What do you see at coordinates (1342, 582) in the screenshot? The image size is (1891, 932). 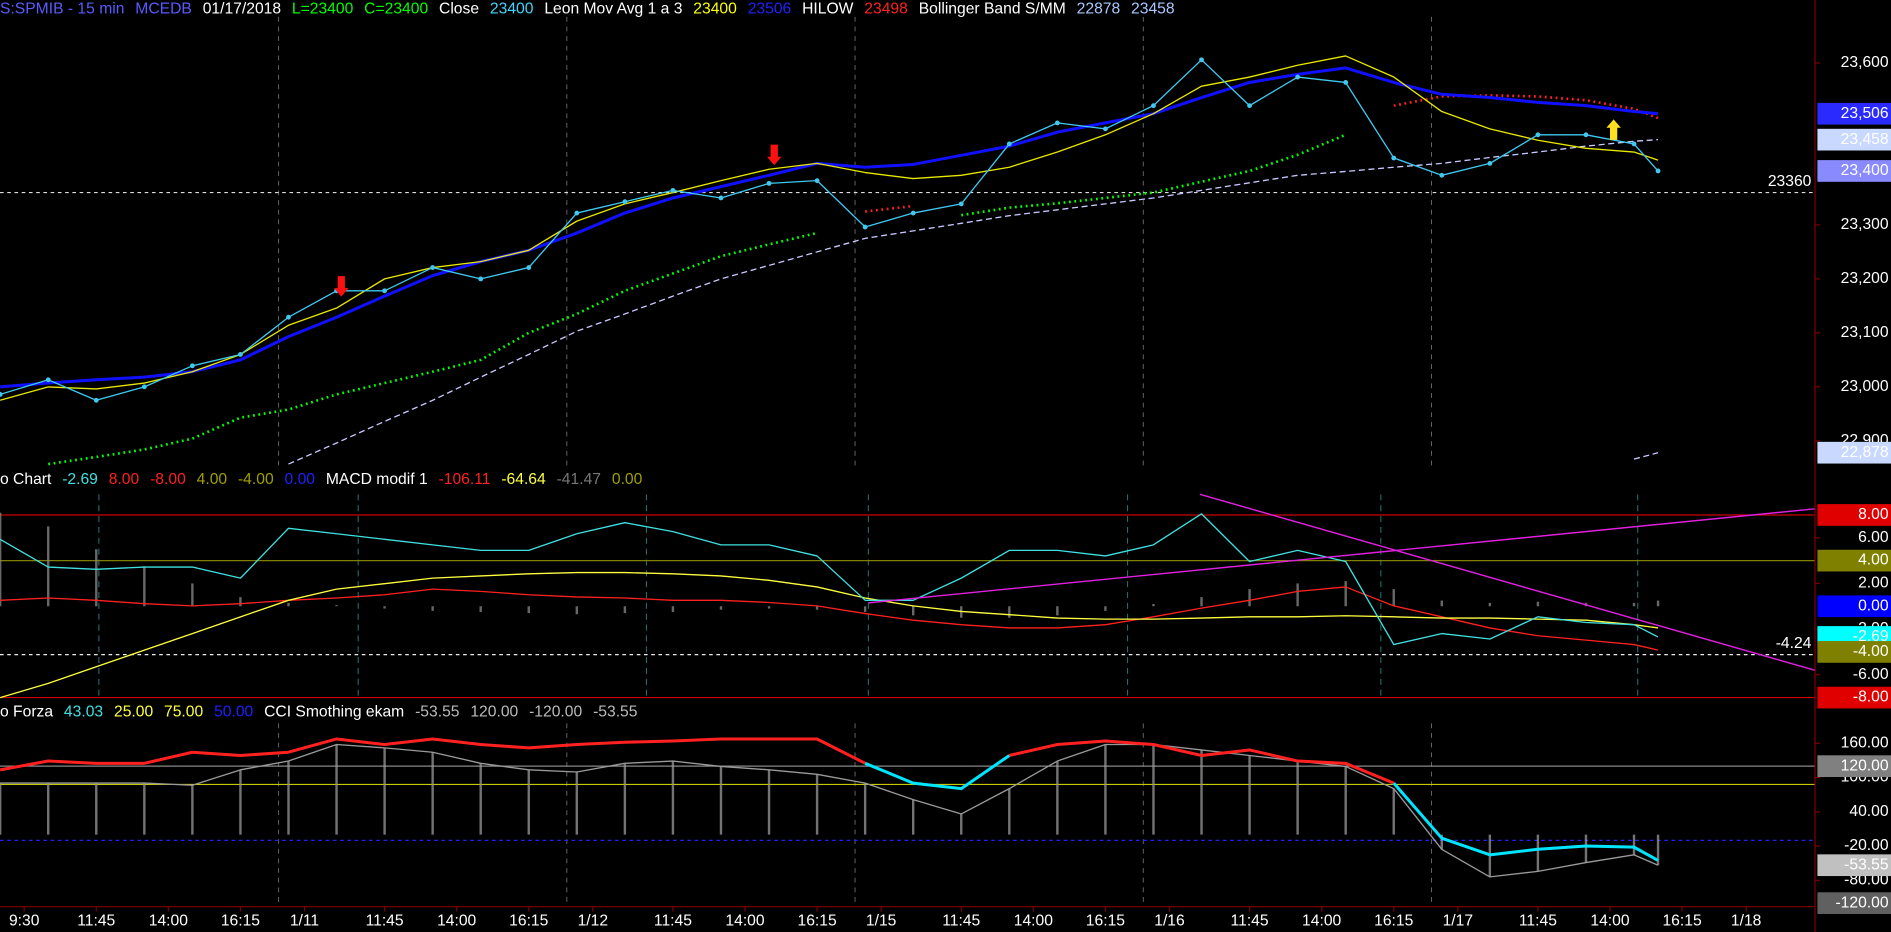 I see `trend-lines` at bounding box center [1342, 582].